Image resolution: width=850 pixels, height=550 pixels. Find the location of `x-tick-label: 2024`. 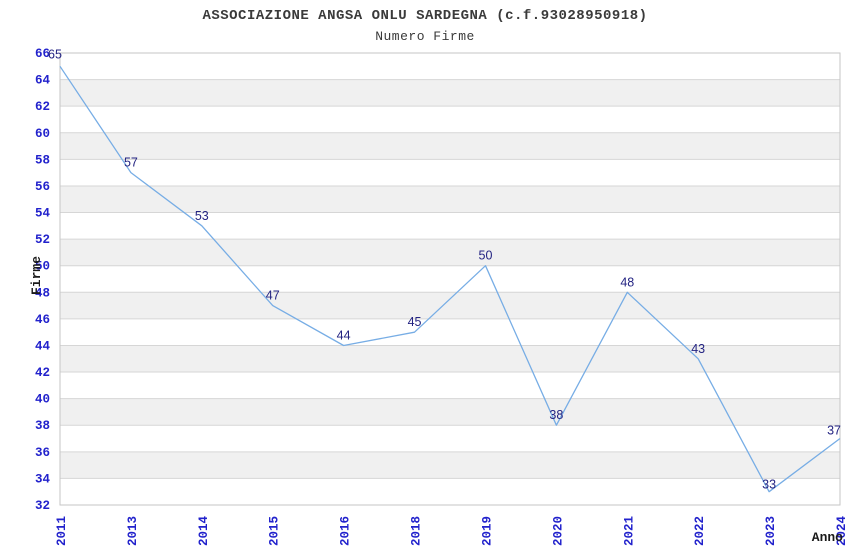

x-tick-label: 2024 is located at coordinates (842, 530).